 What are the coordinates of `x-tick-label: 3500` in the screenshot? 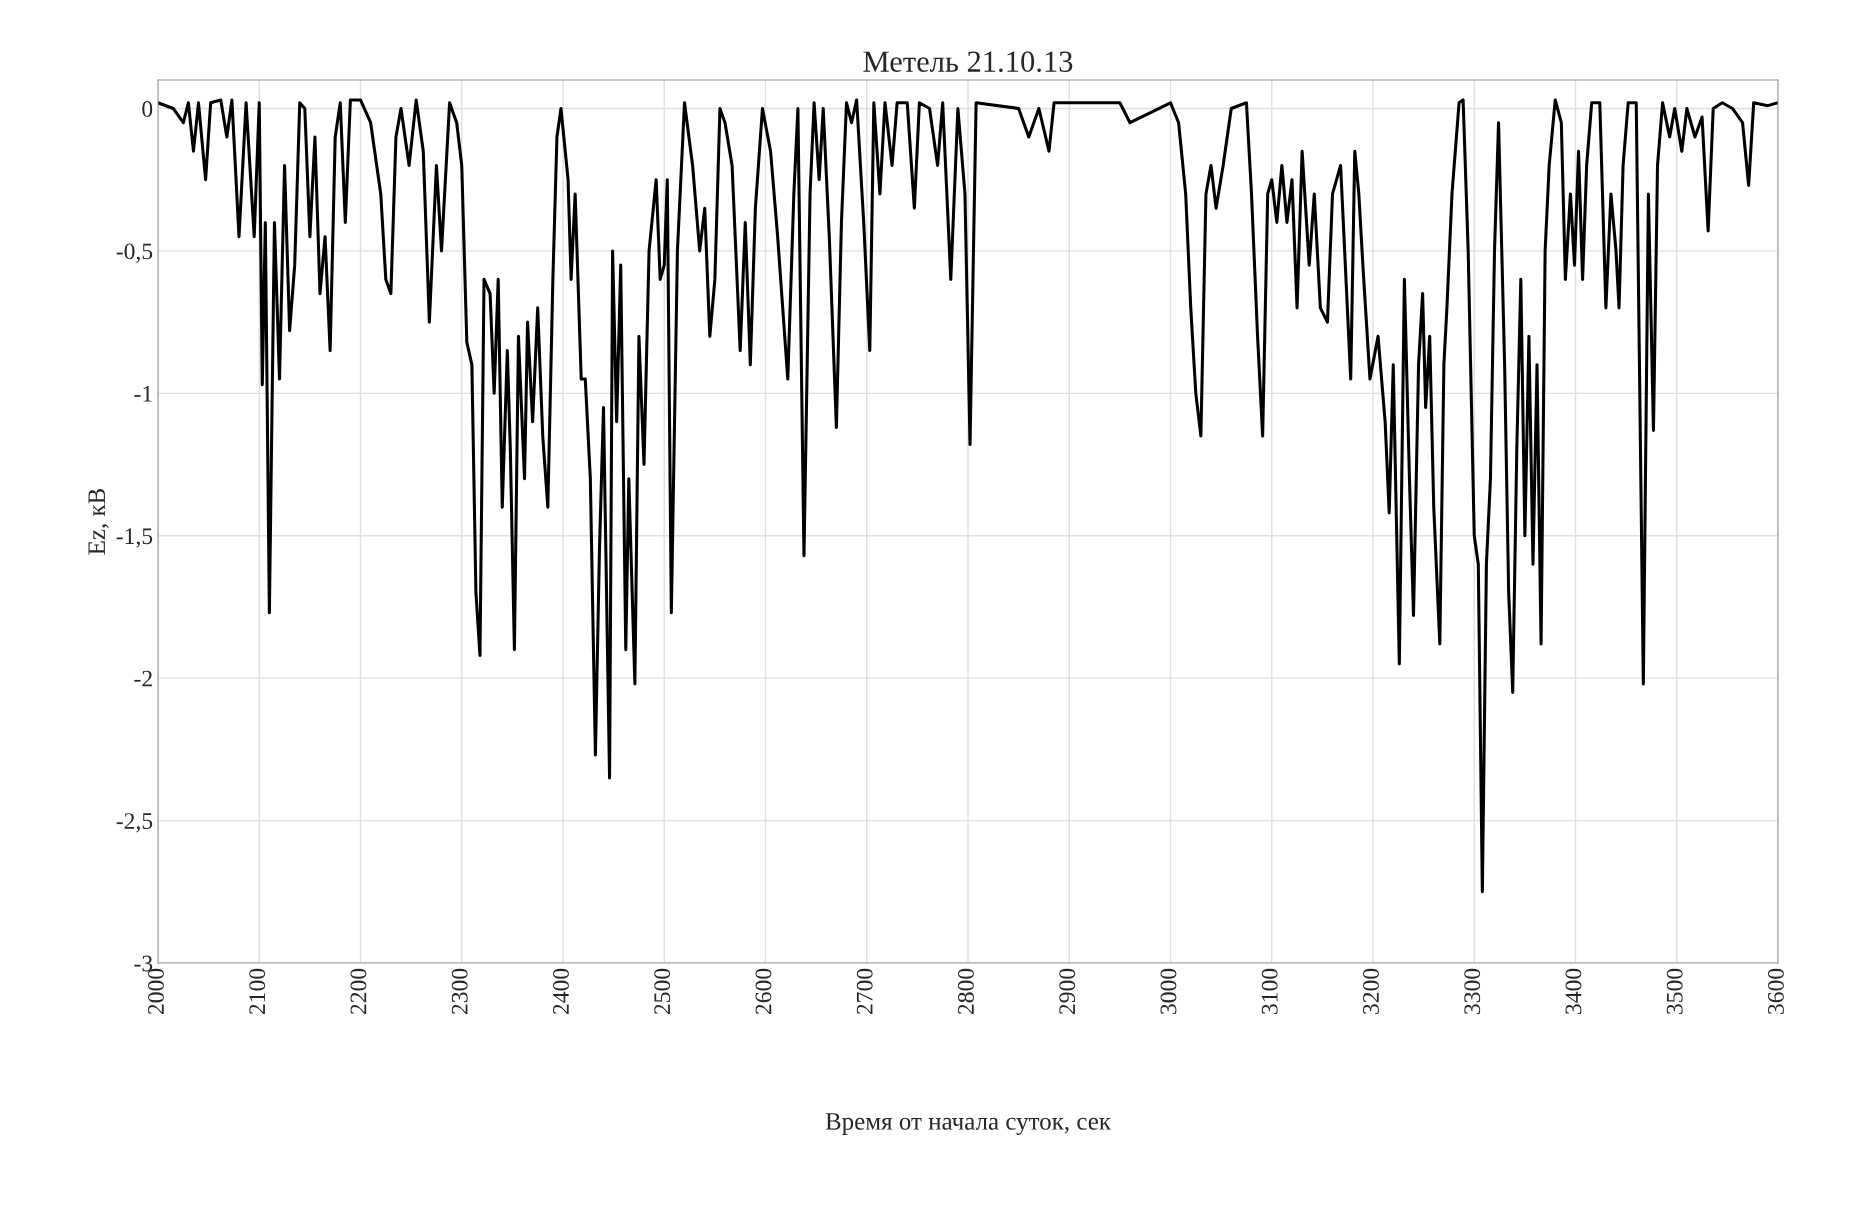 It's located at (1674, 991).